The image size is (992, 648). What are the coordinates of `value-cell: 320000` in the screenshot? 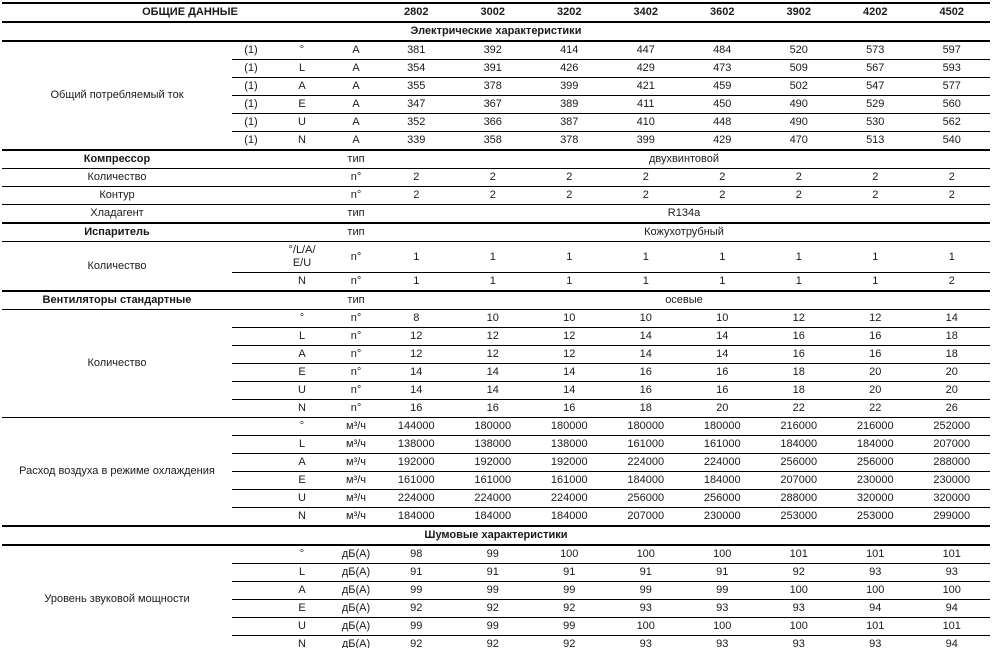 It's located at (951, 498).